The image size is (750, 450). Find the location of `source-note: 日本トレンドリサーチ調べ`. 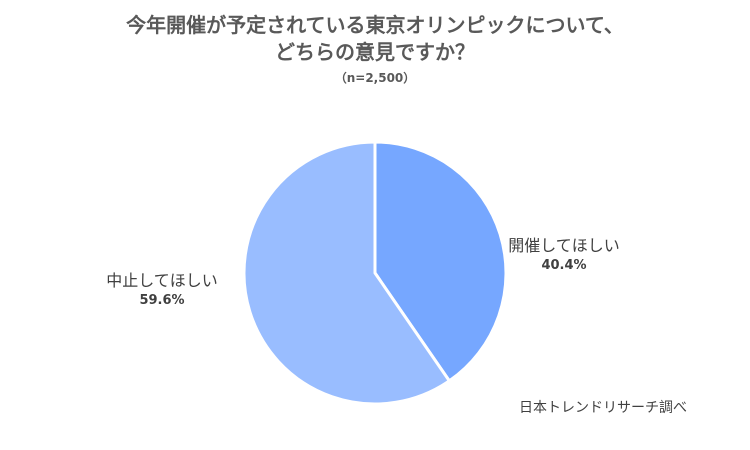

source-note: 日本トレンドリサーチ調べ is located at coordinates (603, 408).